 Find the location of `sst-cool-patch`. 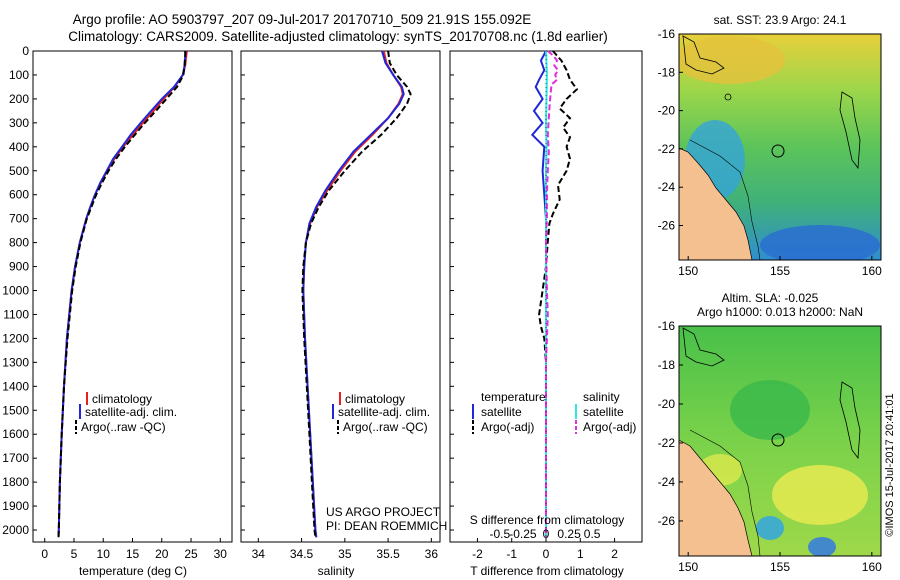

sst-cool-patch is located at coordinates (820, 242).